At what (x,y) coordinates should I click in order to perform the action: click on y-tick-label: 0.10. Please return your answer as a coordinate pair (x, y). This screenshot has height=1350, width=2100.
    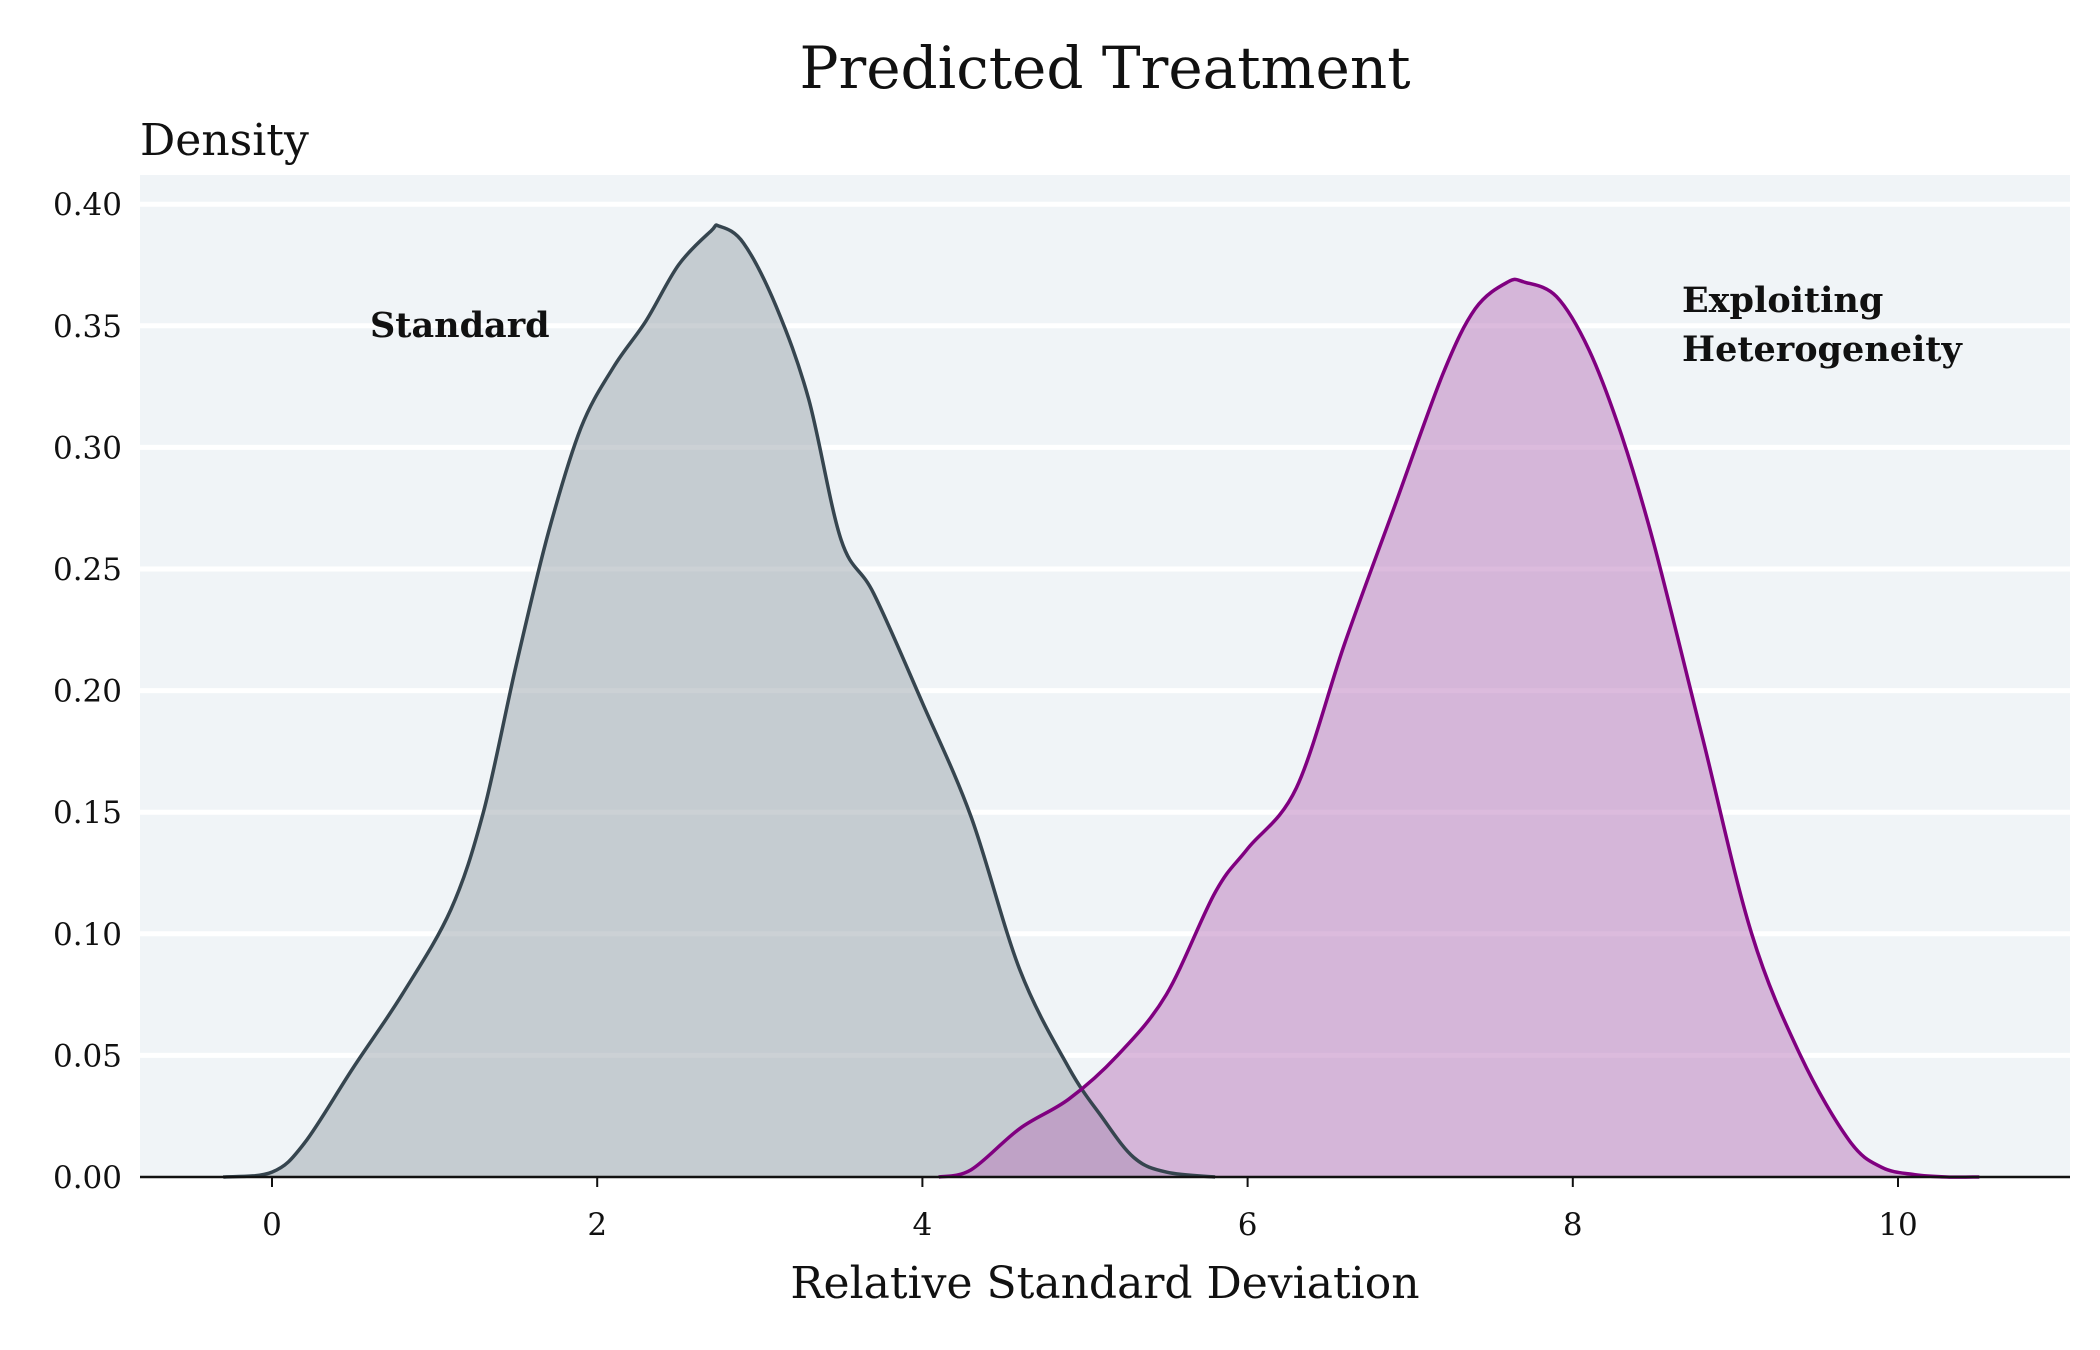
    Looking at the image, I should click on (87, 935).